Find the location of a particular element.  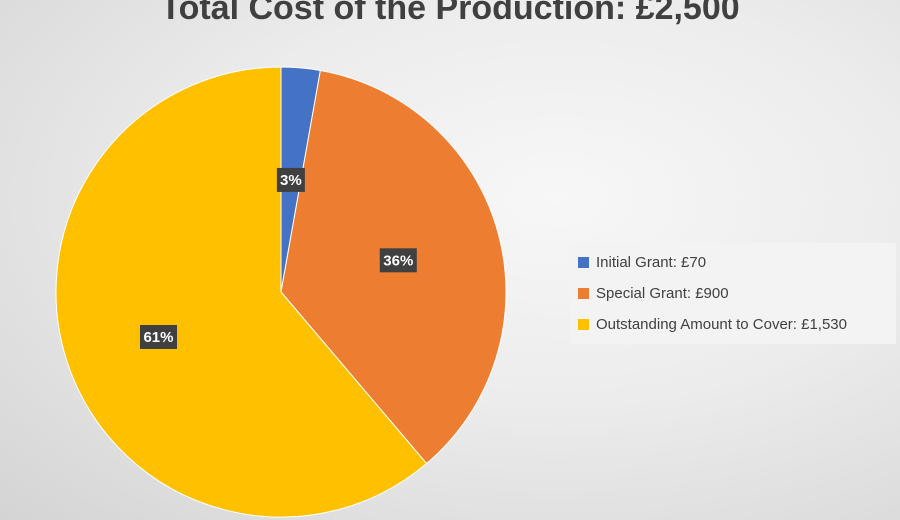

data-label-text: 36% is located at coordinates (398, 260).